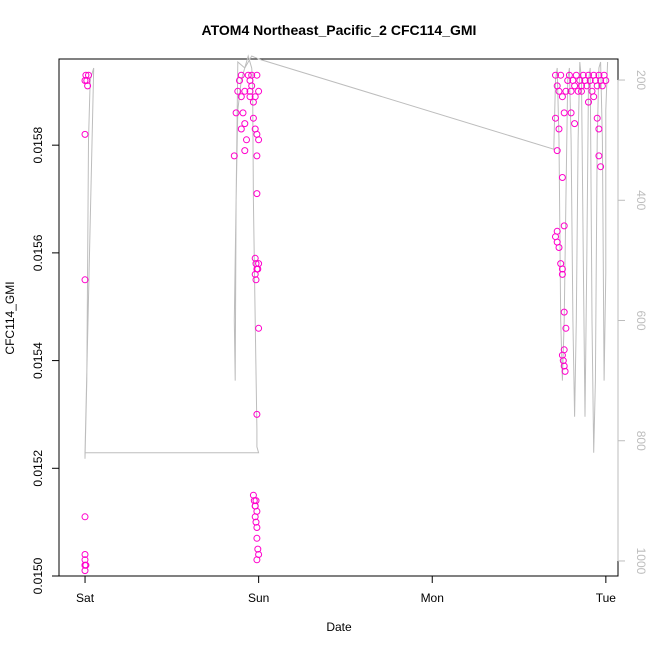 The width and height of the screenshot is (650, 650). Describe the element at coordinates (641, 80) in the screenshot. I see `right-y-tick-label: 200` at that location.